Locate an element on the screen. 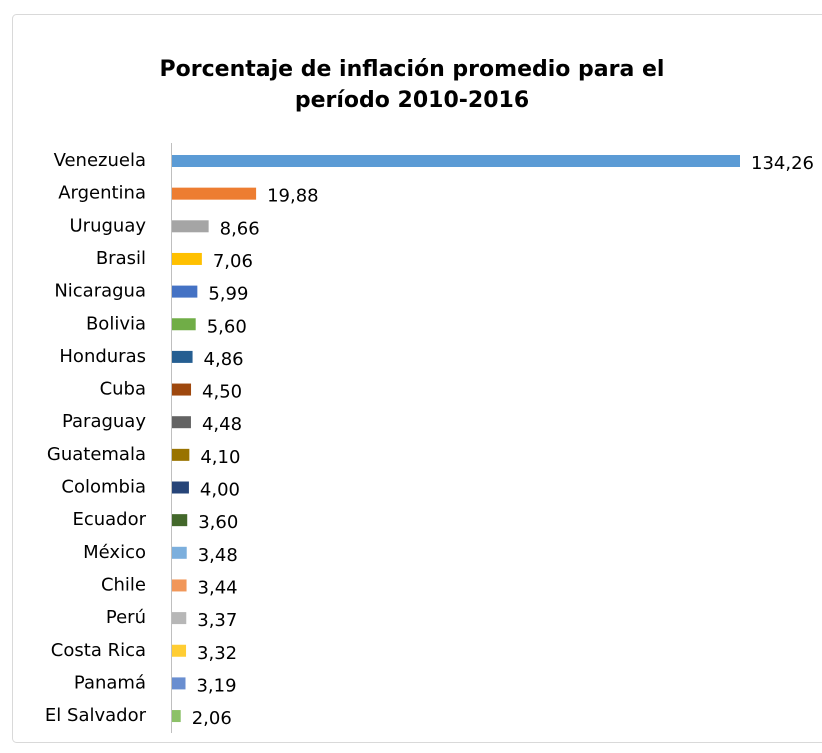  value-label: 134,26 is located at coordinates (782, 163).